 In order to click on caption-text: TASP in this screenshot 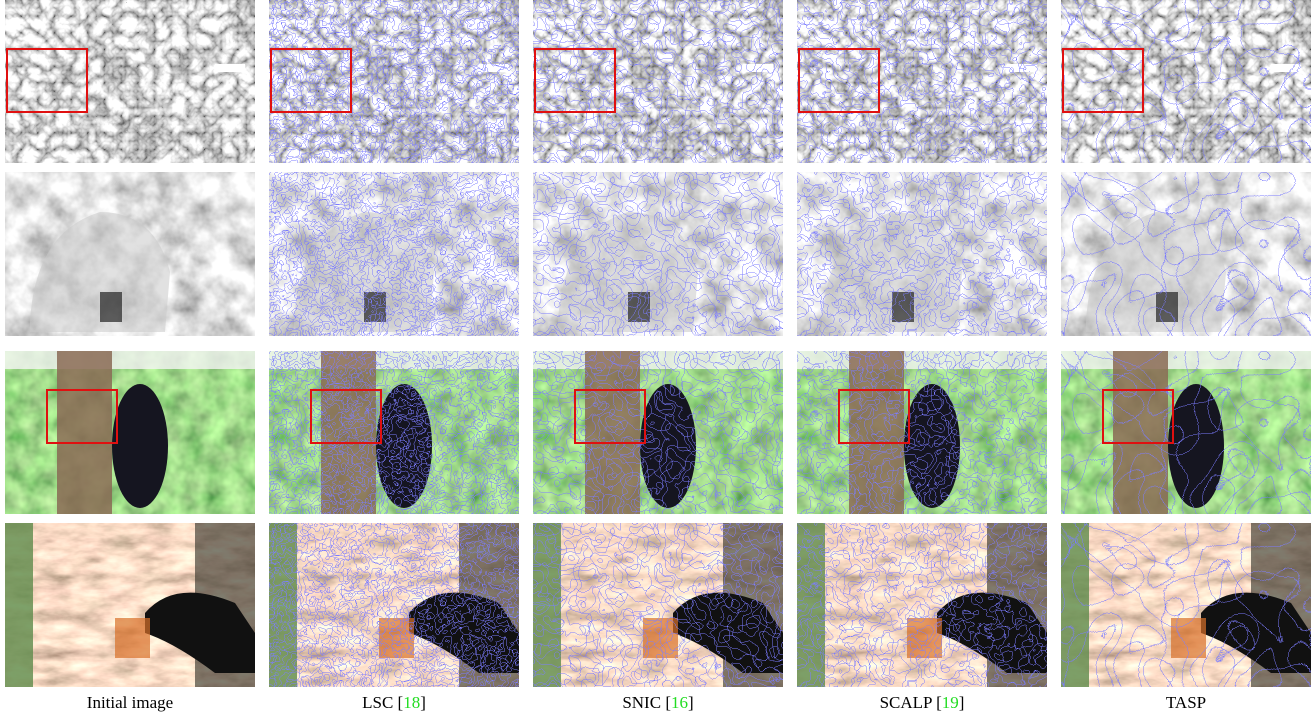, I will do `click(1186, 702)`.